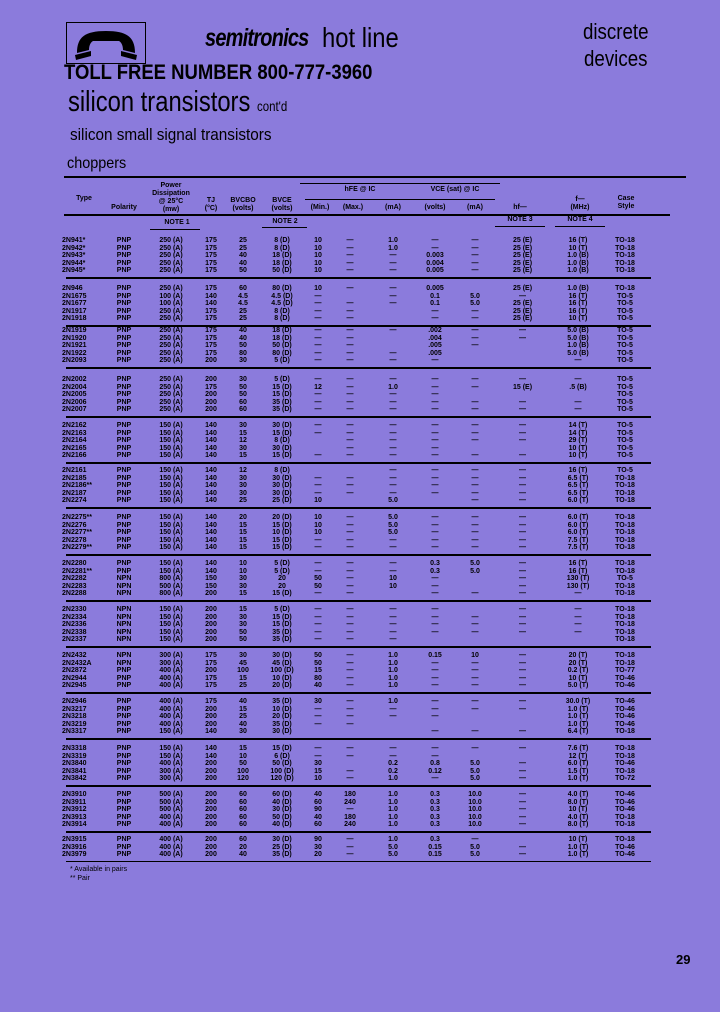 Image resolution: width=720 pixels, height=1012 pixels. I want to click on cell-type: 2N3840, so click(74, 764).